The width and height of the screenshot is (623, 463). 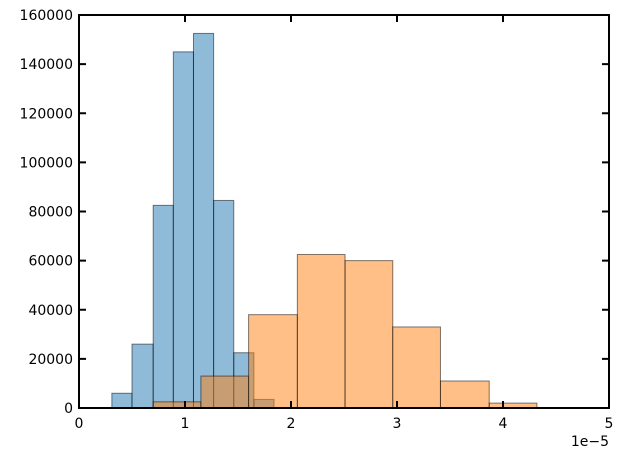 I want to click on x-tick-label: 5, so click(x=609, y=424).